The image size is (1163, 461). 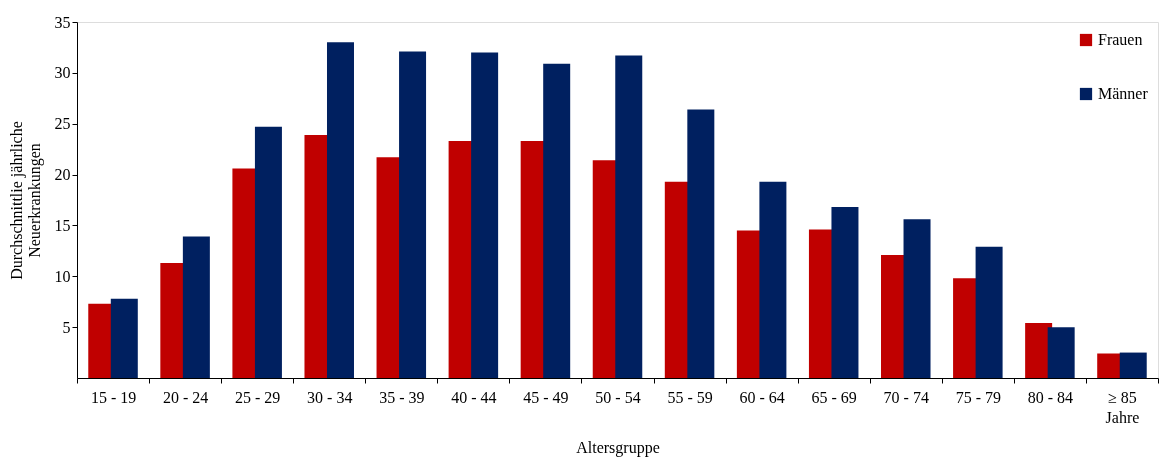 I want to click on y-tick-label: 15, so click(x=62, y=225).